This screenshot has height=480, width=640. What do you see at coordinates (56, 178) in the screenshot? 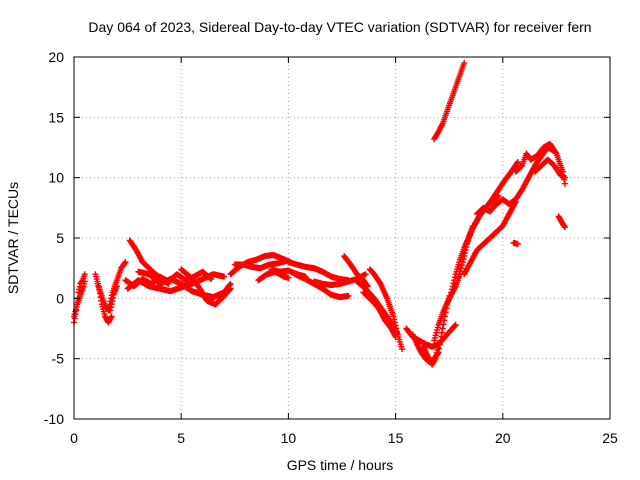
I see `y-tick-label: 10` at bounding box center [56, 178].